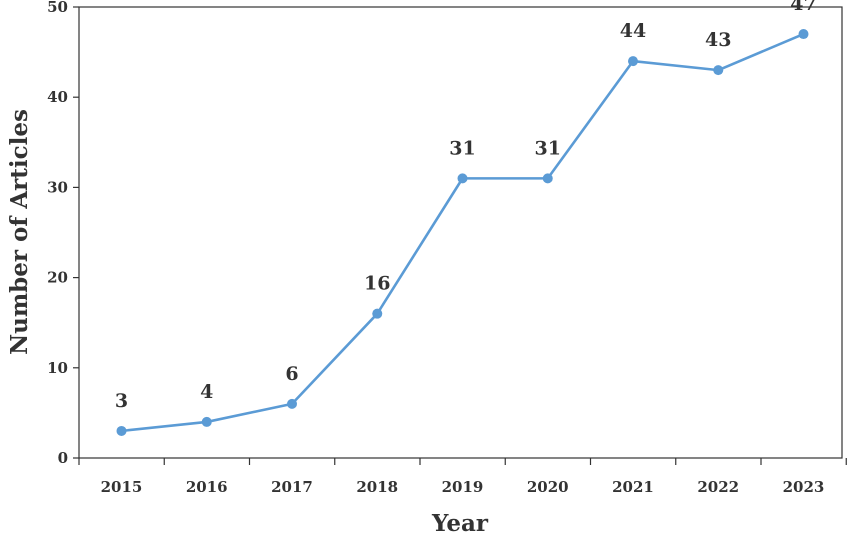 The width and height of the screenshot is (851, 539). I want to click on y-axis: 0 10 20 30 40 50, so click(63, 233).